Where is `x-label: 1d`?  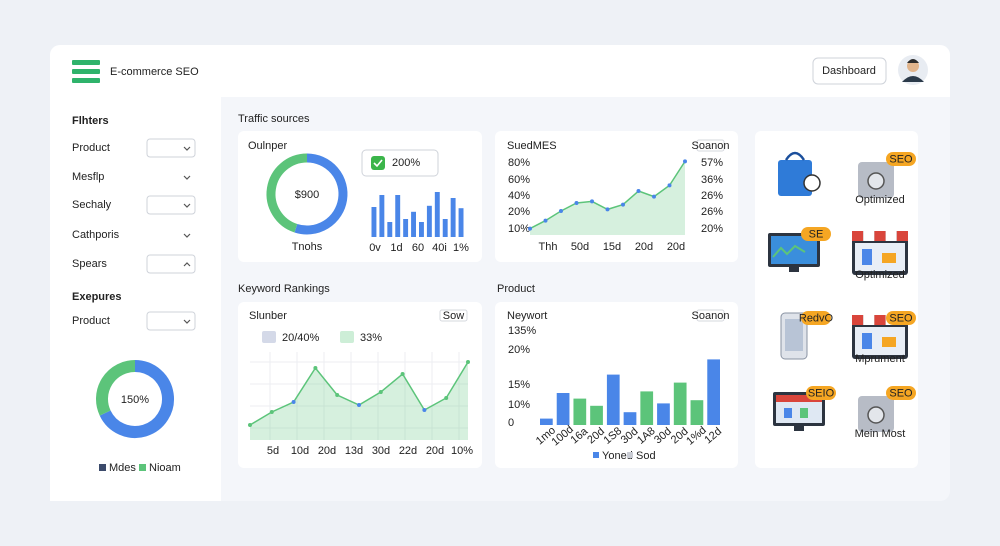
x-label: 1d is located at coordinates (396, 248).